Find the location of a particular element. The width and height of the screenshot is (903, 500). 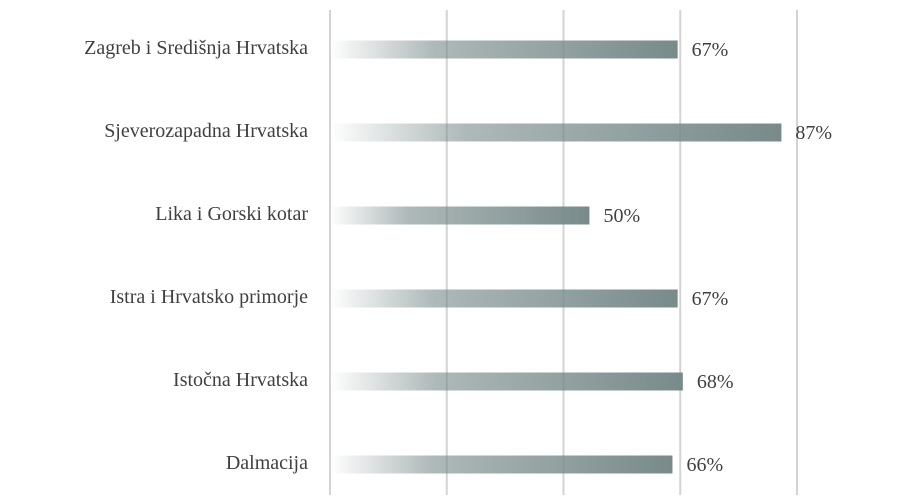

value-label: 50% is located at coordinates (621, 216).